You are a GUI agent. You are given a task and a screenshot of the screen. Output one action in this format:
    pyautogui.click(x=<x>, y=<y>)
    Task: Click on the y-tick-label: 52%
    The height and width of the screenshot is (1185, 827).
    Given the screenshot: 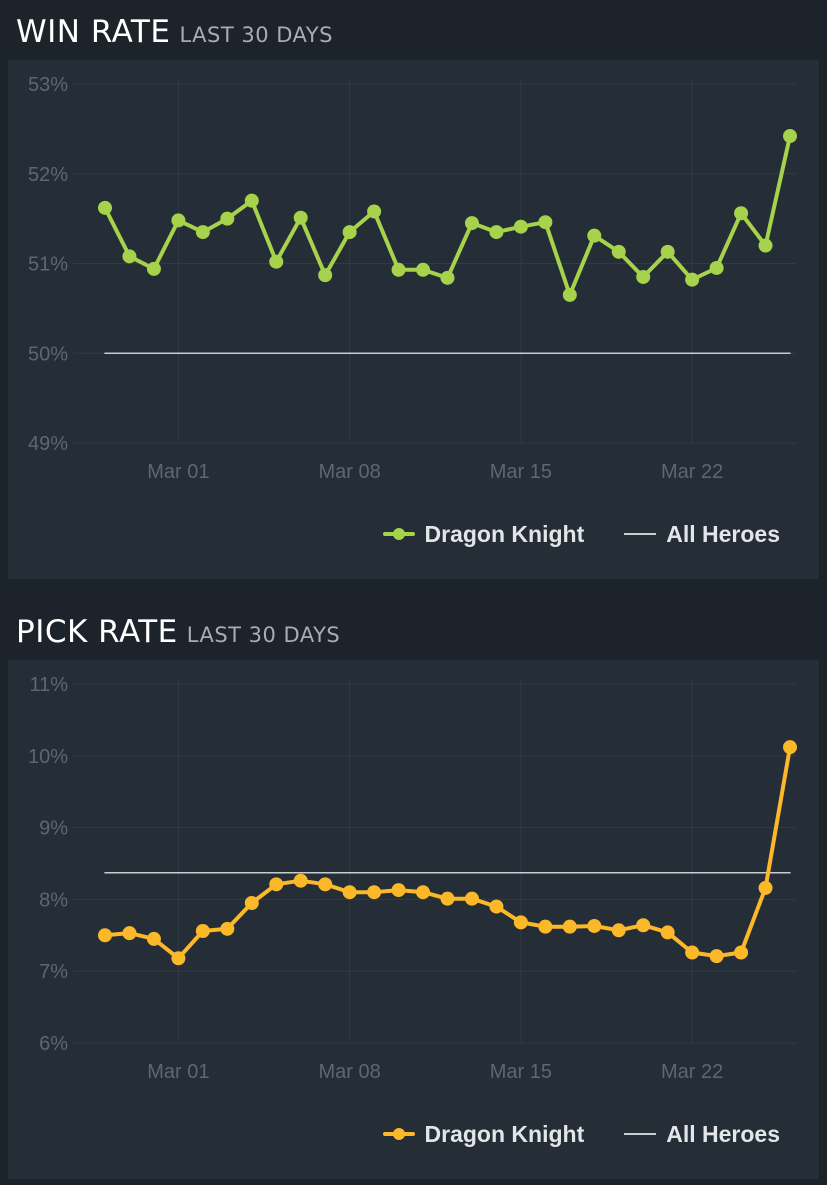 What is the action you would take?
    pyautogui.click(x=48, y=175)
    